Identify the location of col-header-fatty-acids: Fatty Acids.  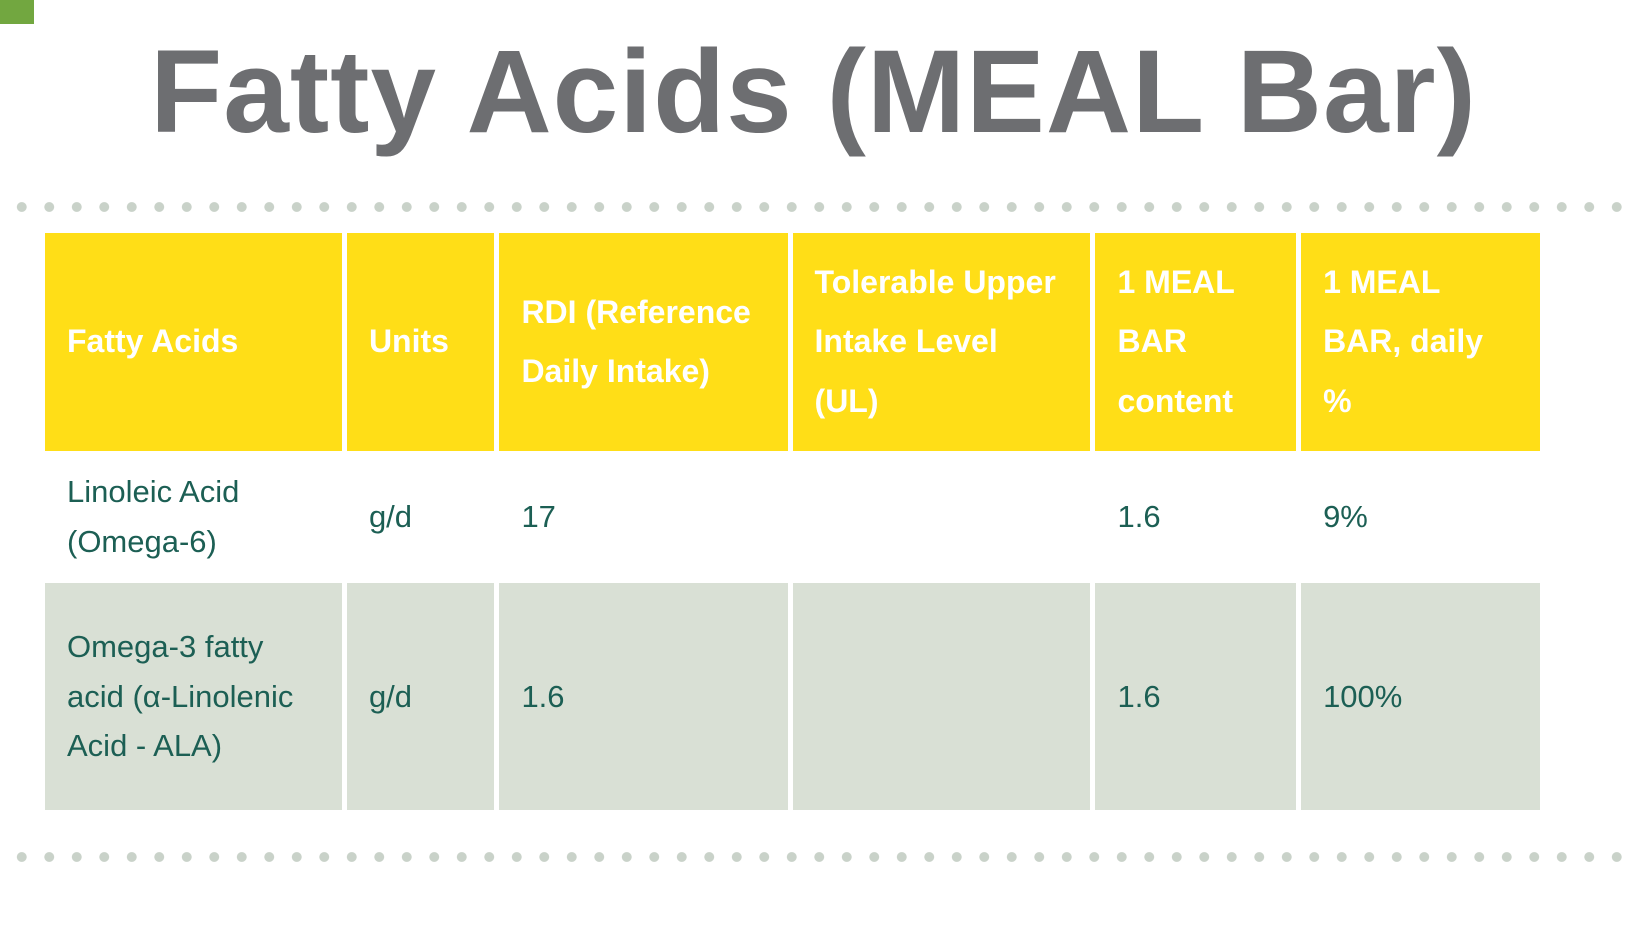
(193, 342).